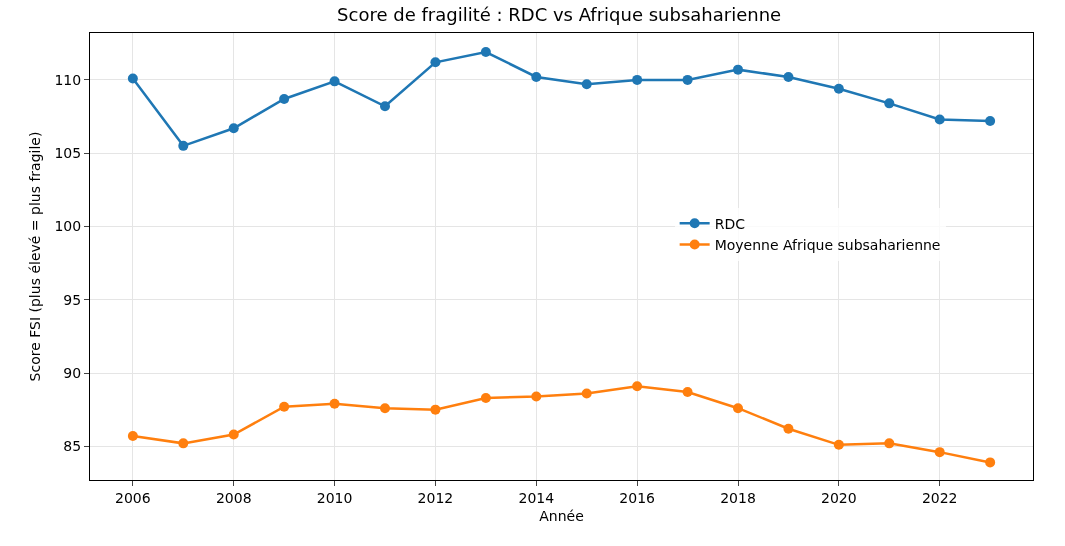  Describe the element at coordinates (72, 299) in the screenshot. I see `y-tick-label: 95` at that location.